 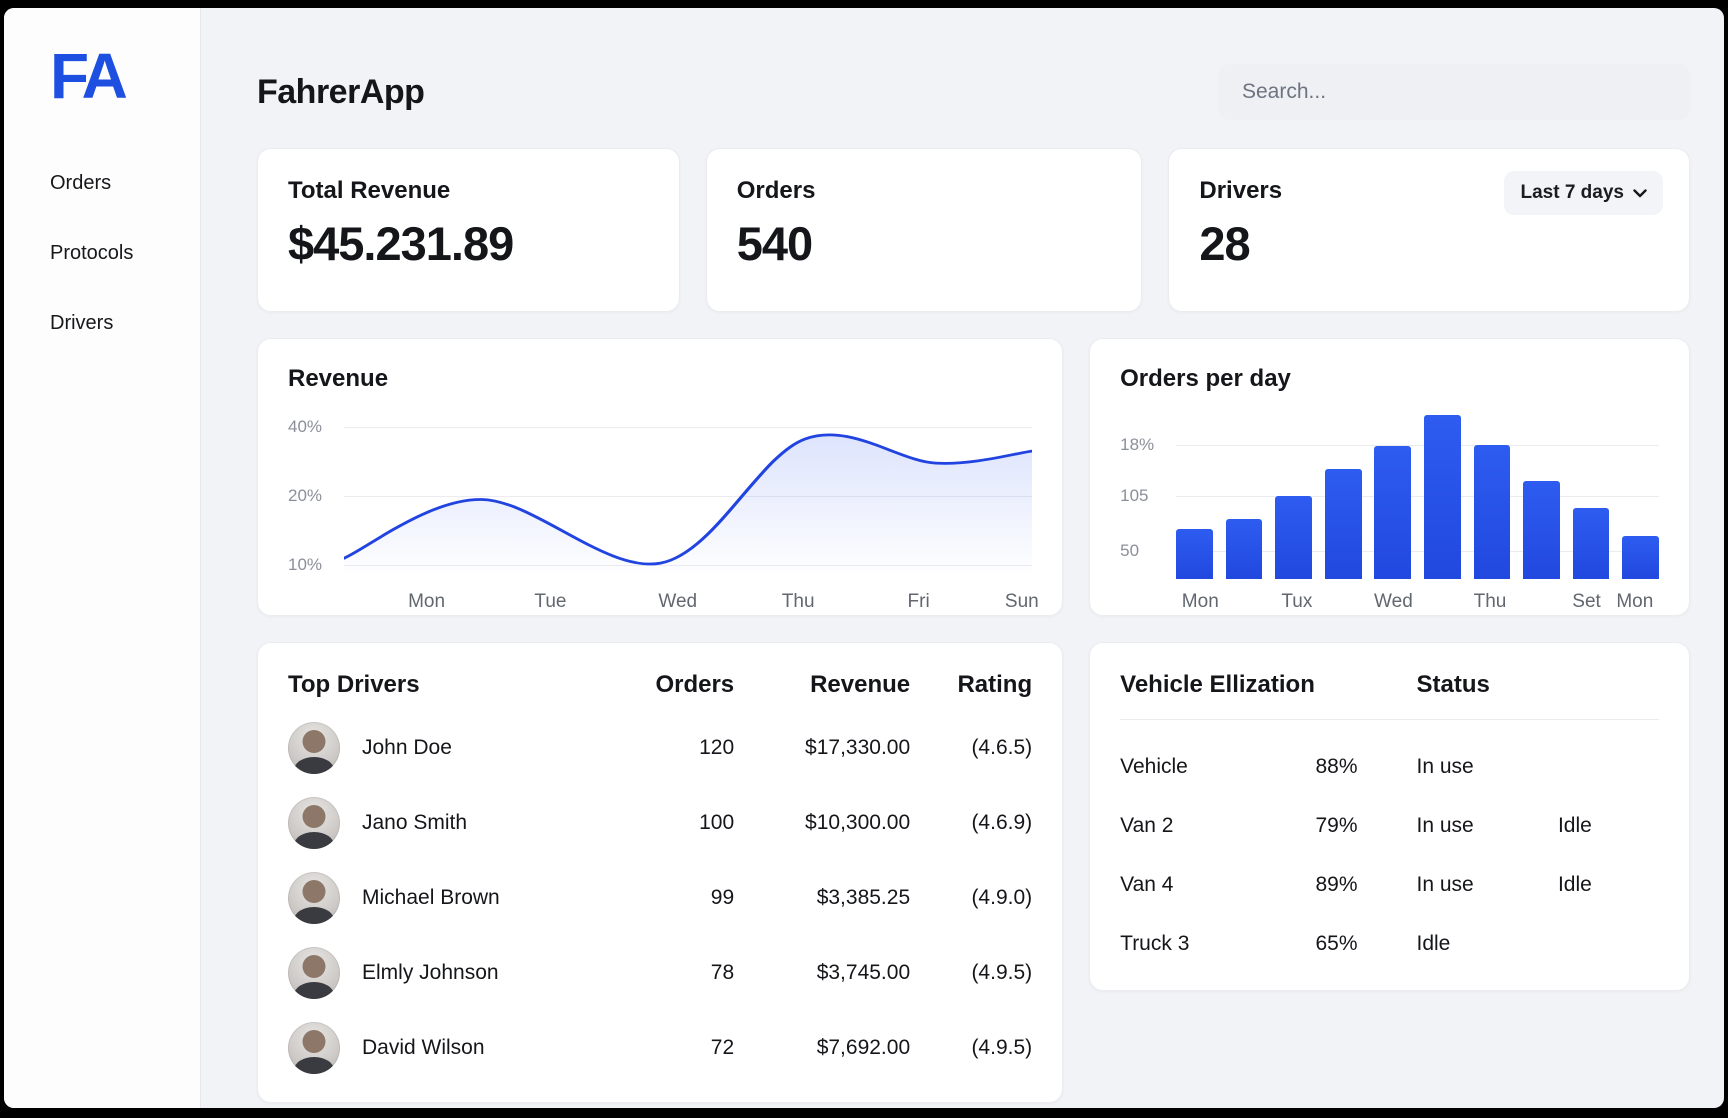 I want to click on driver-revenue: $3,385.25, so click(x=863, y=897).